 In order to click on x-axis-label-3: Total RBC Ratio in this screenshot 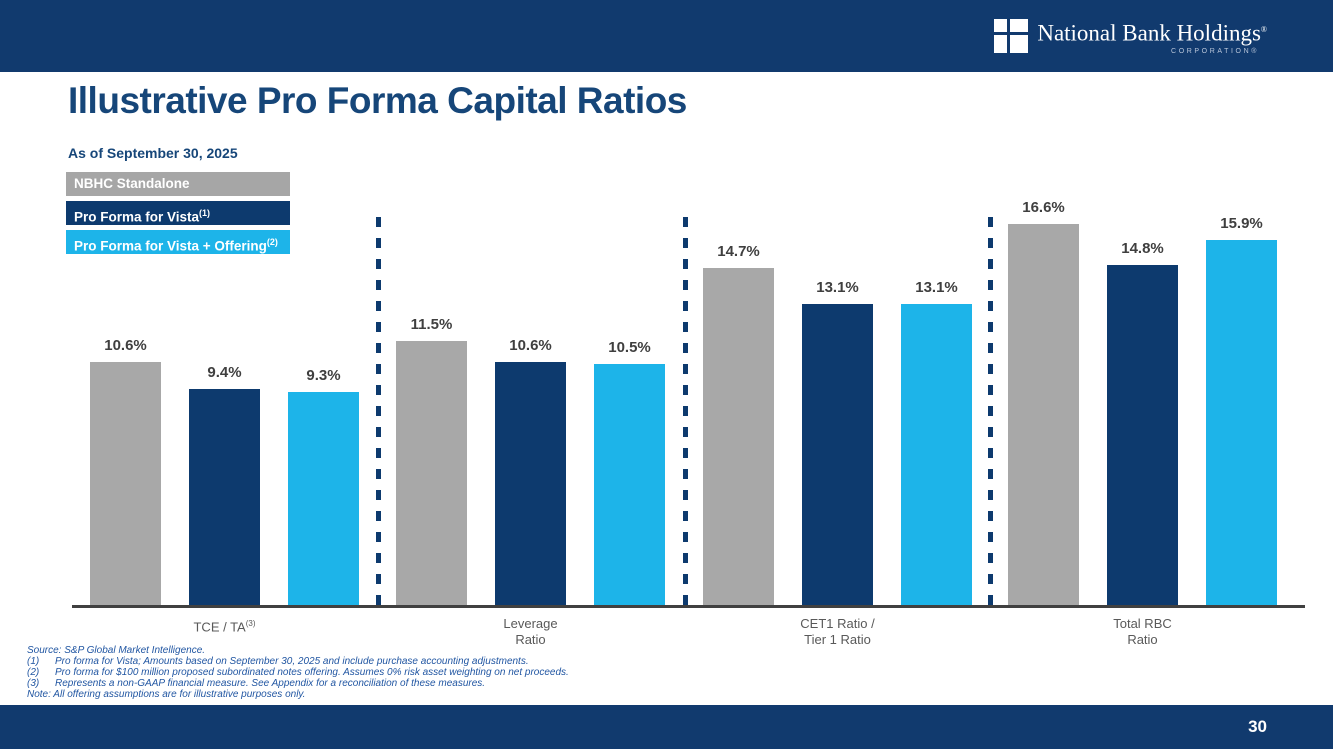, I will do `click(1142, 631)`.